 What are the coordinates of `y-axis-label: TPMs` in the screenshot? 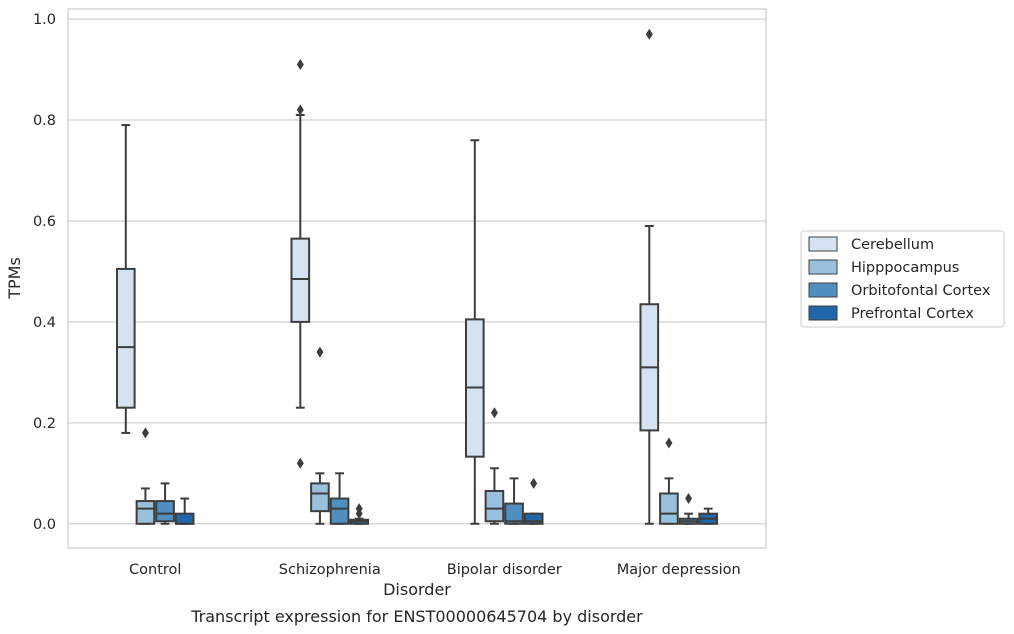 It's located at (14, 278).